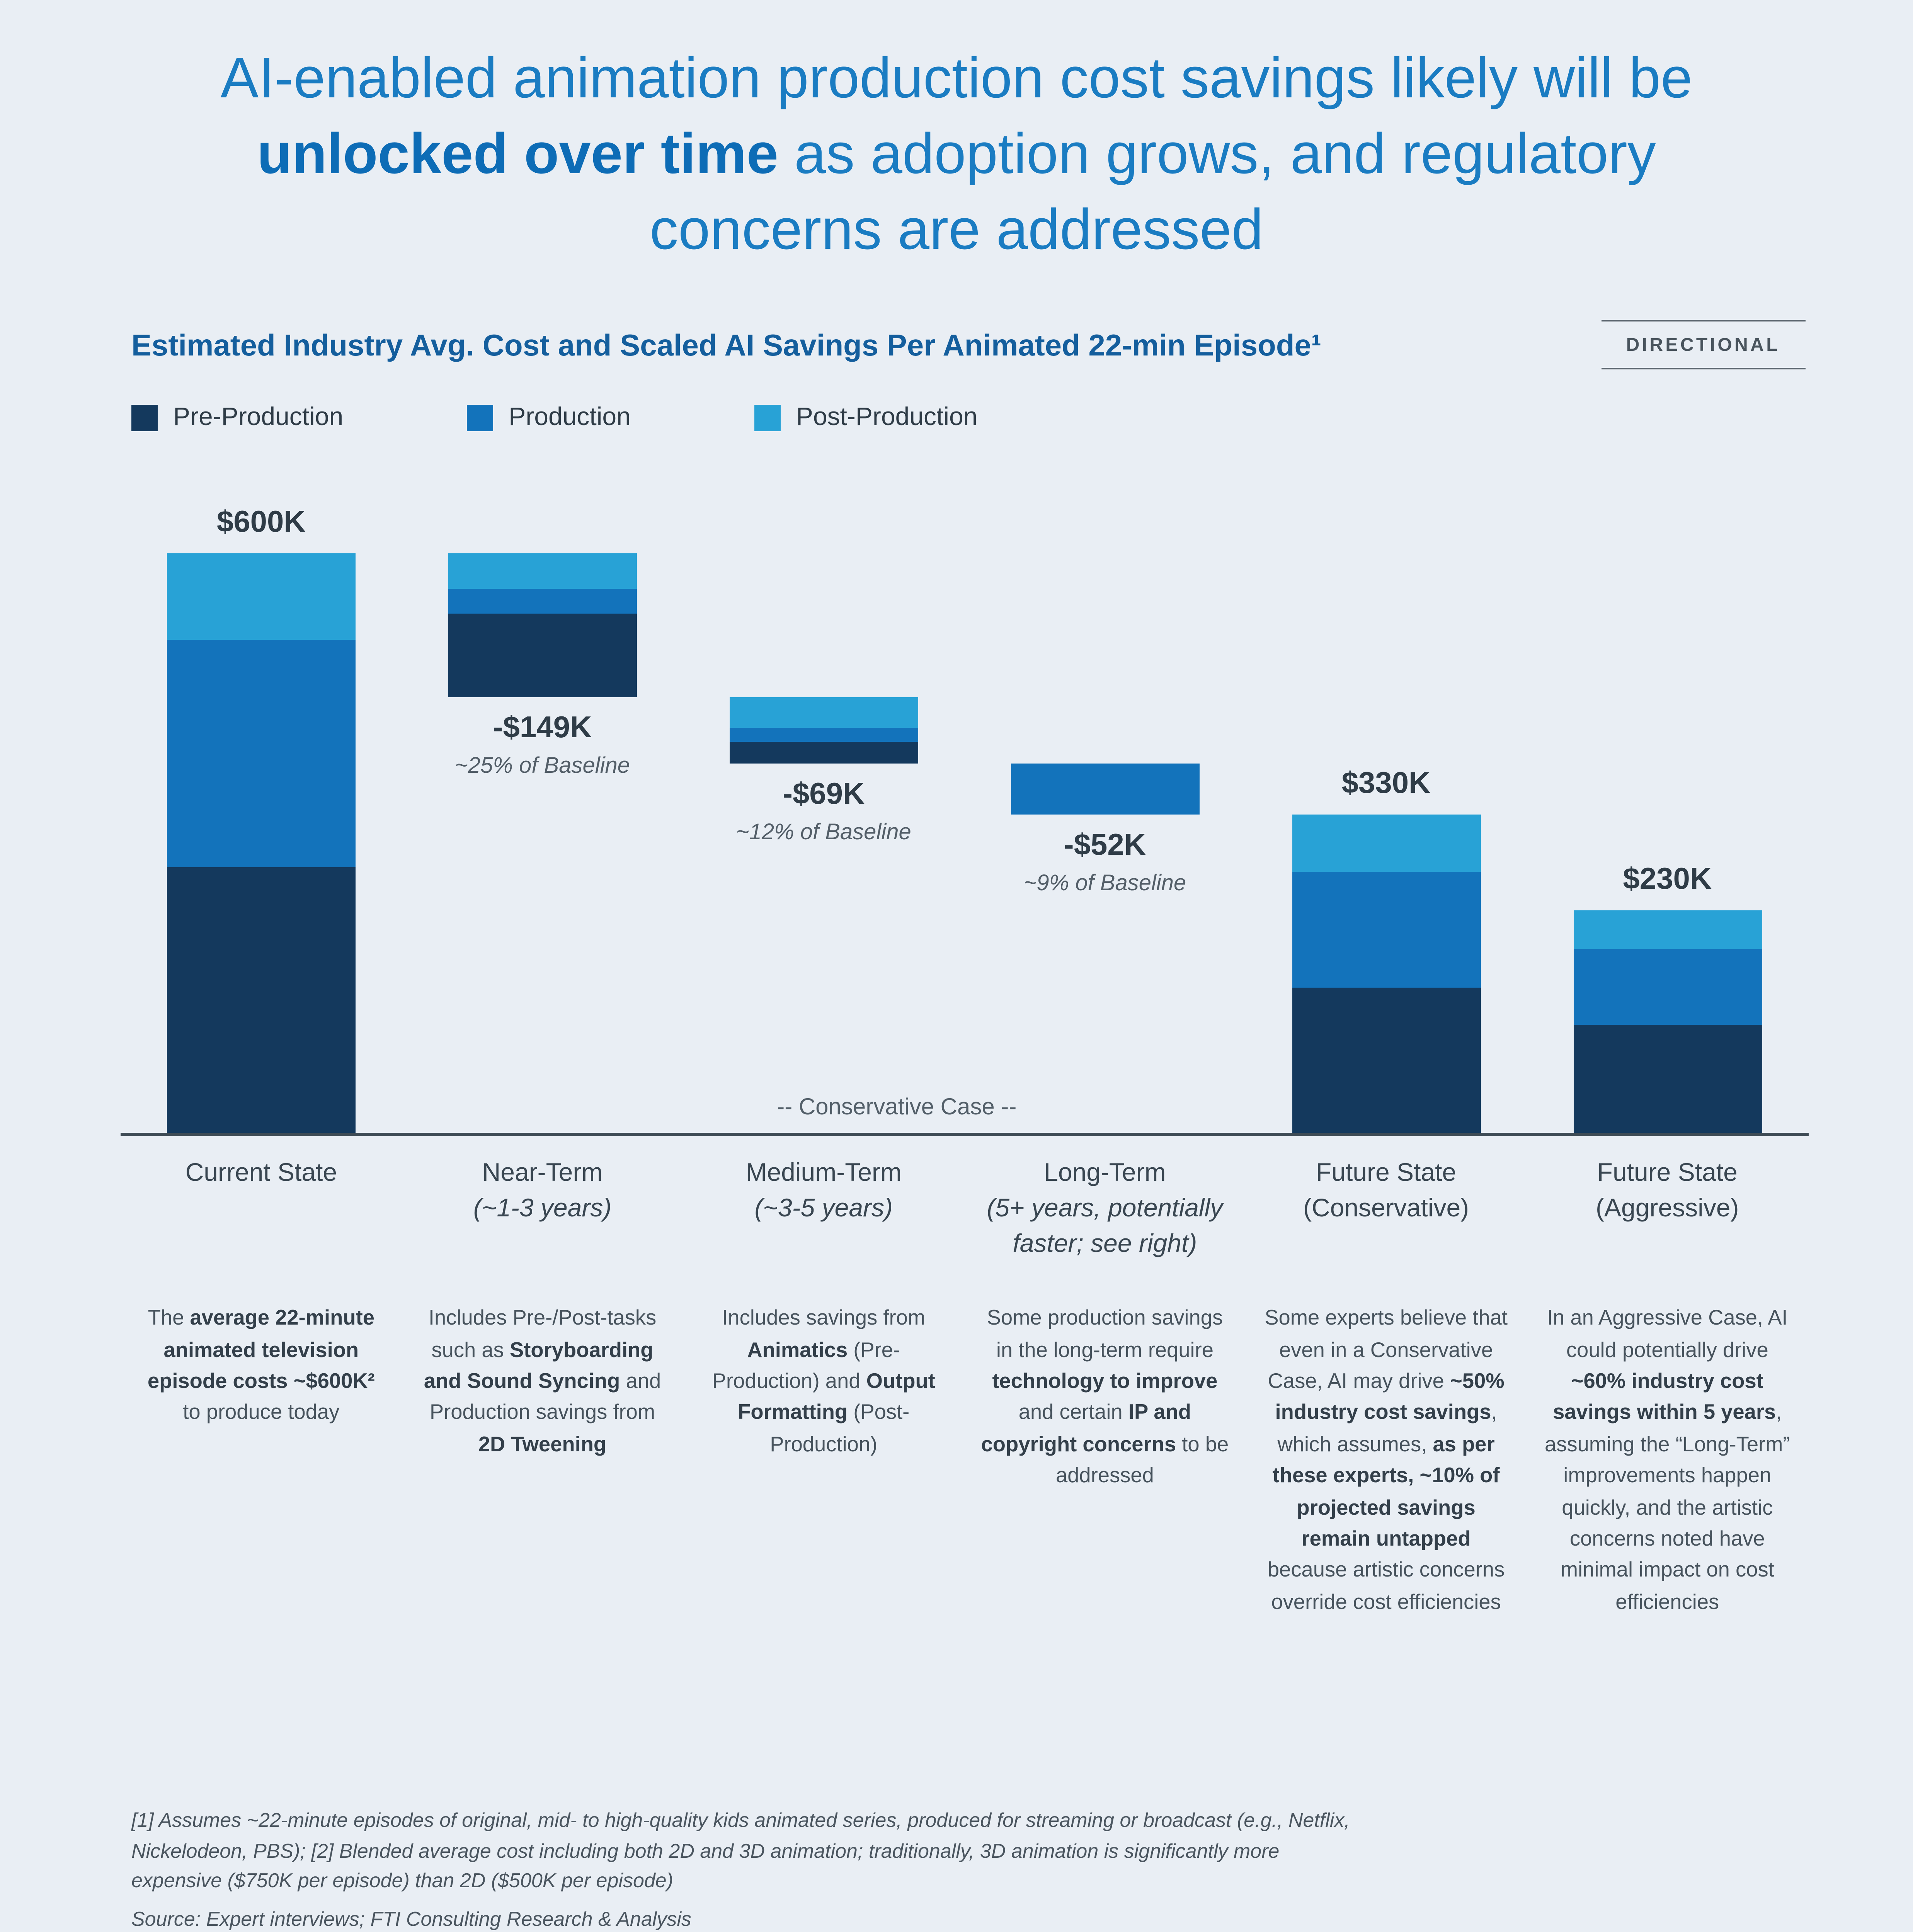  What do you see at coordinates (169, 1318) in the screenshot?
I see `text-run: The` at bounding box center [169, 1318].